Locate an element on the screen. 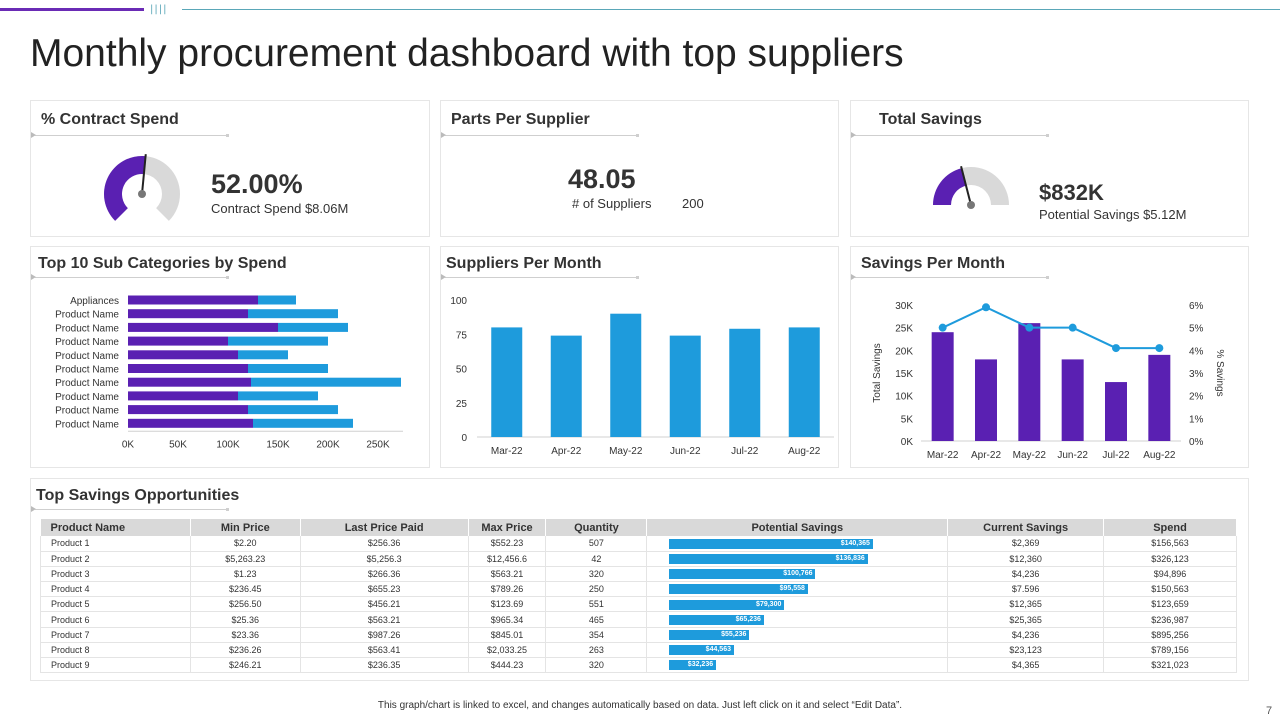  x-tick-label: Mar-22 is located at coordinates (507, 451).